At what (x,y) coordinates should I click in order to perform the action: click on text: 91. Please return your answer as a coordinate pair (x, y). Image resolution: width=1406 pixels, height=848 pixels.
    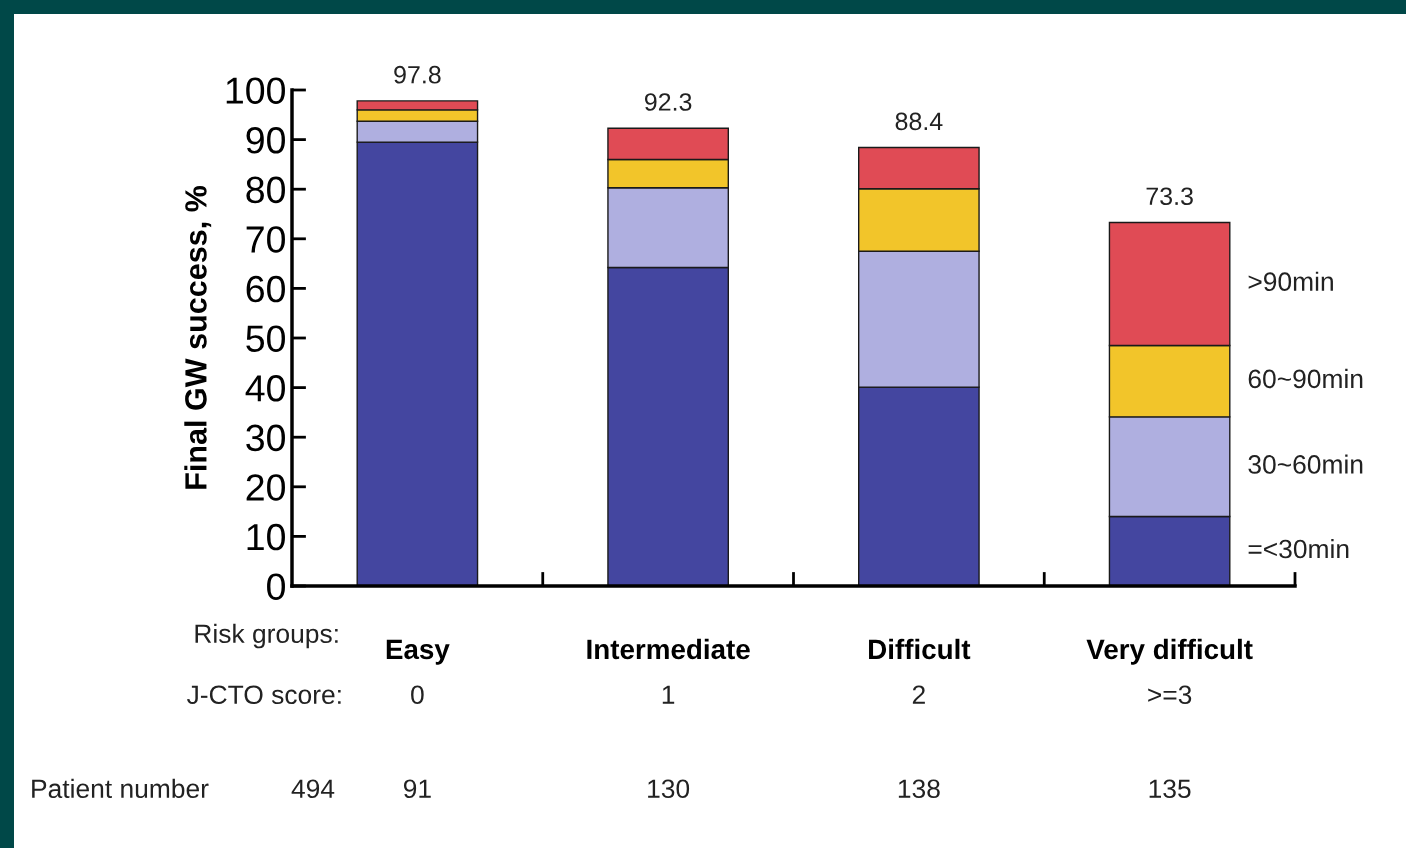
    Looking at the image, I should click on (417, 789).